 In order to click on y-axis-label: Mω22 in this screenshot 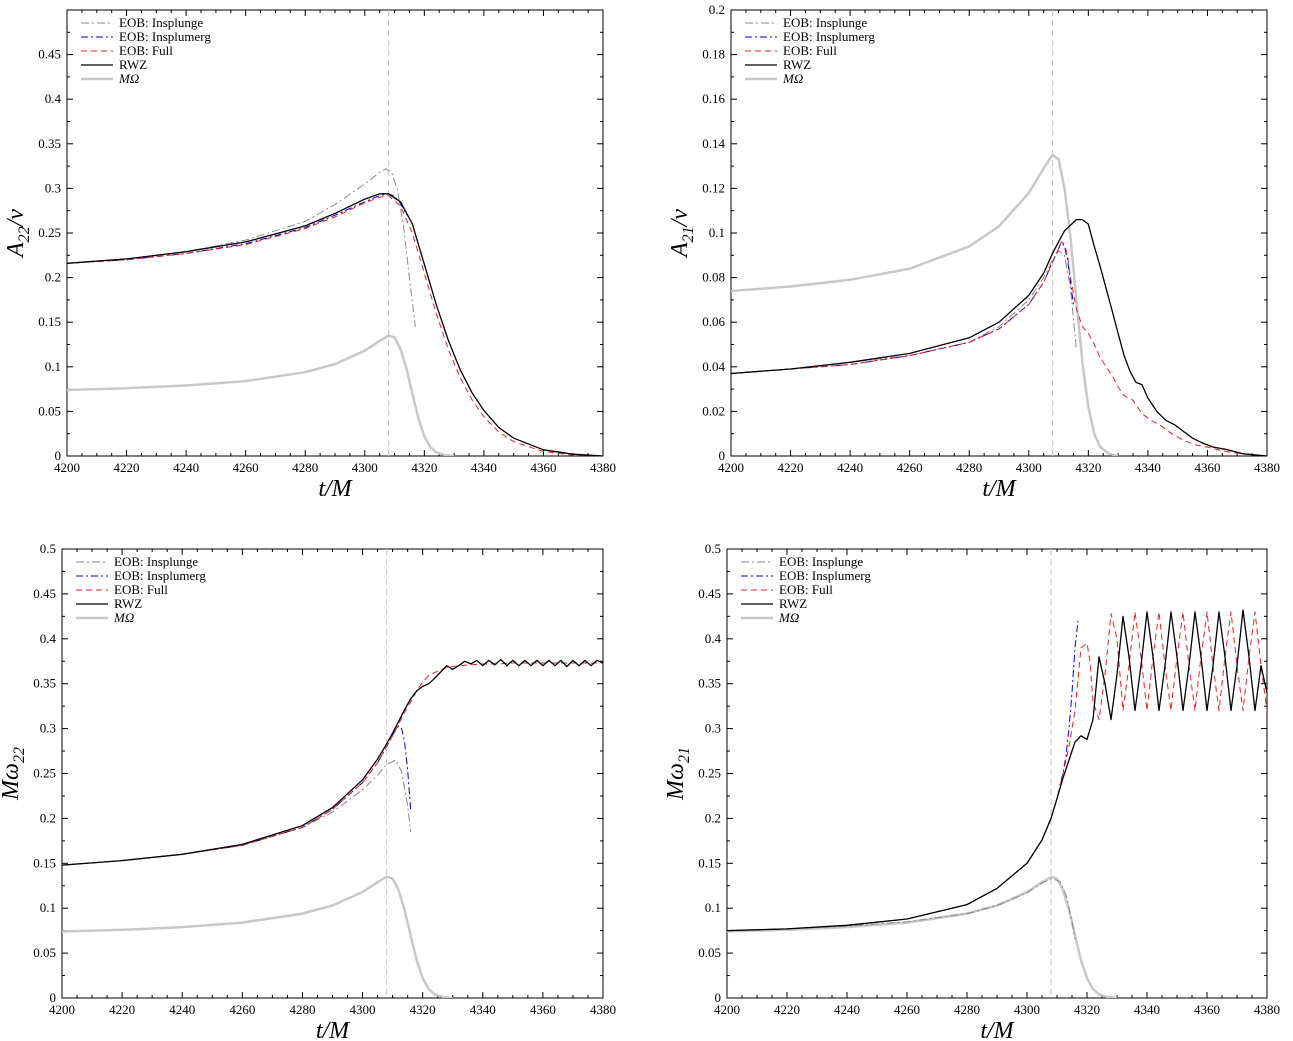, I will do `click(14, 774)`.